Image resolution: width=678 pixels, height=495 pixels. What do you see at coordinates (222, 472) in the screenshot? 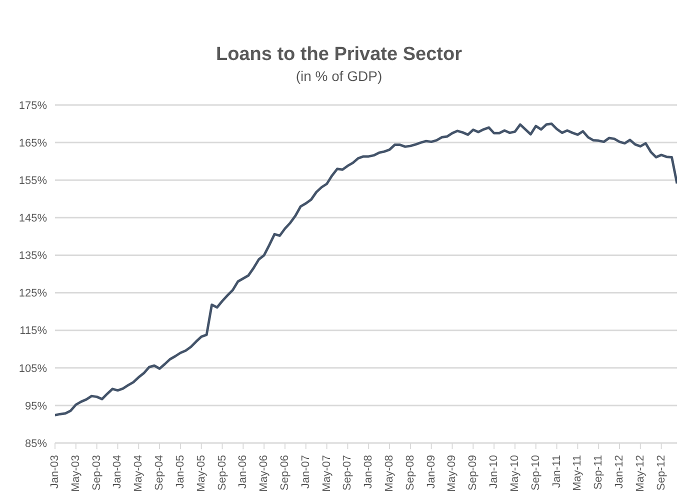
I see `x-tick-label: Sep-05` at bounding box center [222, 472].